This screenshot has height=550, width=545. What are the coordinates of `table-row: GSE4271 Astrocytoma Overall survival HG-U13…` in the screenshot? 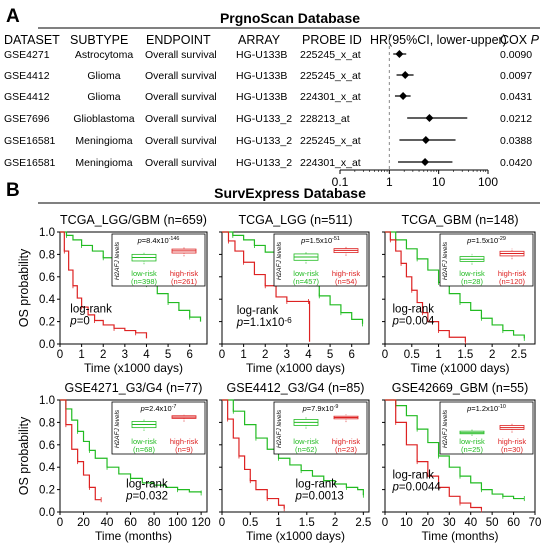 It's located at (268, 55).